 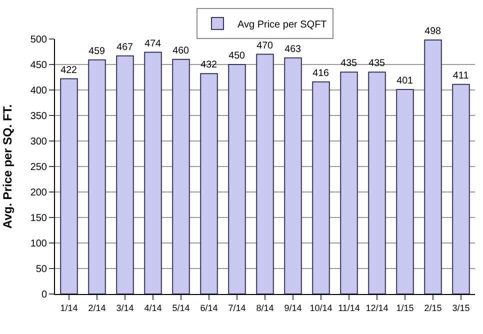 What do you see at coordinates (377, 307) in the screenshot?
I see `x-tick-label: 12/14` at bounding box center [377, 307].